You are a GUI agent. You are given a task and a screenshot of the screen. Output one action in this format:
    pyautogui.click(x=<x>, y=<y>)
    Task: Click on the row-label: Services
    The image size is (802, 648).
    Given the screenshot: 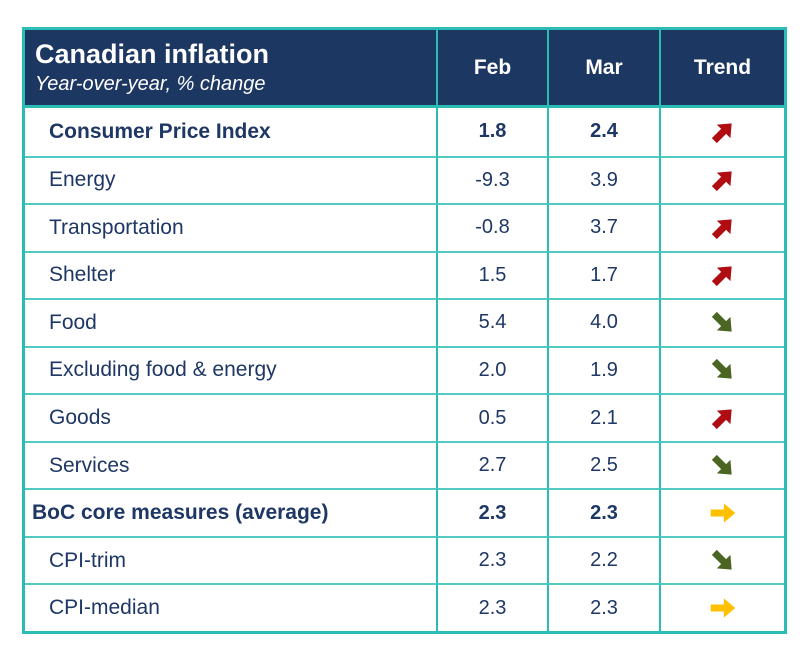 What is the action you would take?
    pyautogui.click(x=231, y=464)
    